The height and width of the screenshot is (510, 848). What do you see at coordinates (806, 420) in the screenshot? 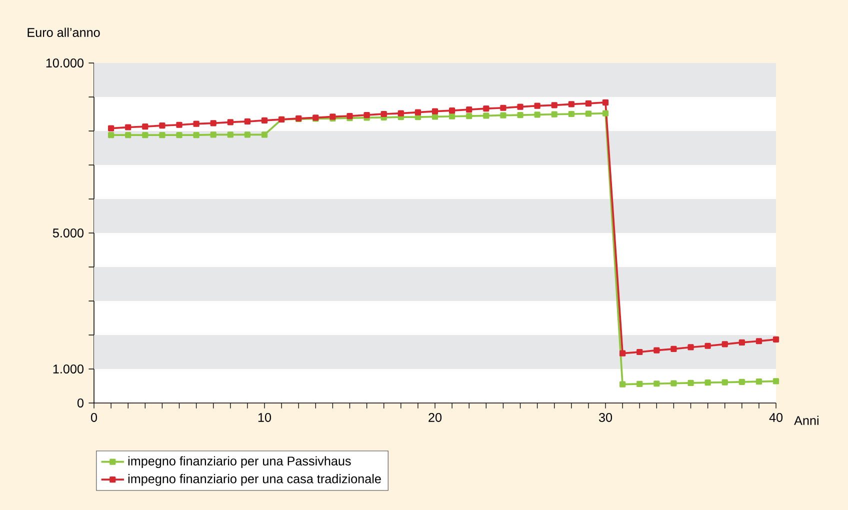
I see `x-axis-title: Anni` at bounding box center [806, 420].